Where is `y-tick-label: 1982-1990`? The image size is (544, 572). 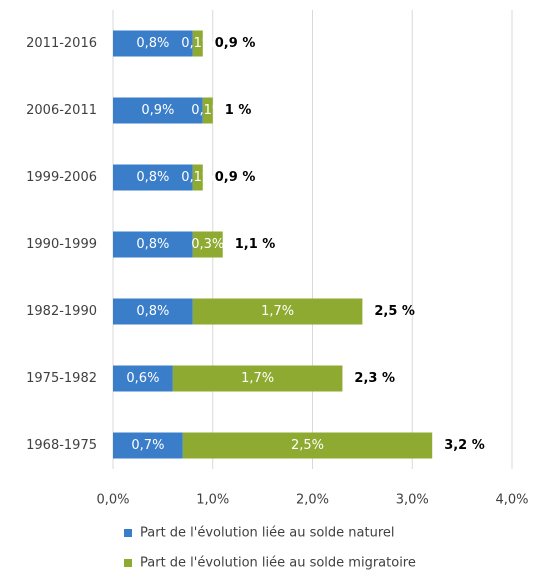 y-tick-label: 1982-1990 is located at coordinates (61, 311).